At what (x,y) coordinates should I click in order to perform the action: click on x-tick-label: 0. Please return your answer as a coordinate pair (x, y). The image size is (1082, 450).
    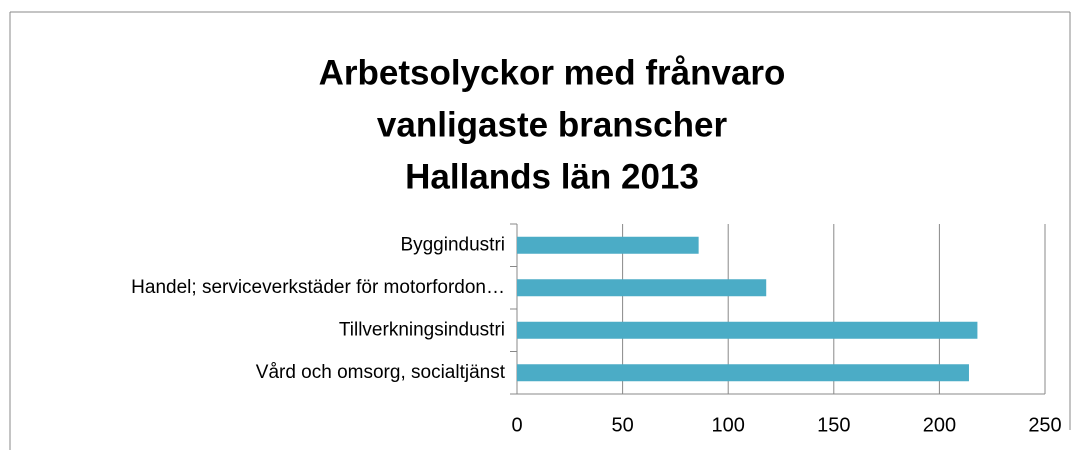
    Looking at the image, I should click on (516, 425).